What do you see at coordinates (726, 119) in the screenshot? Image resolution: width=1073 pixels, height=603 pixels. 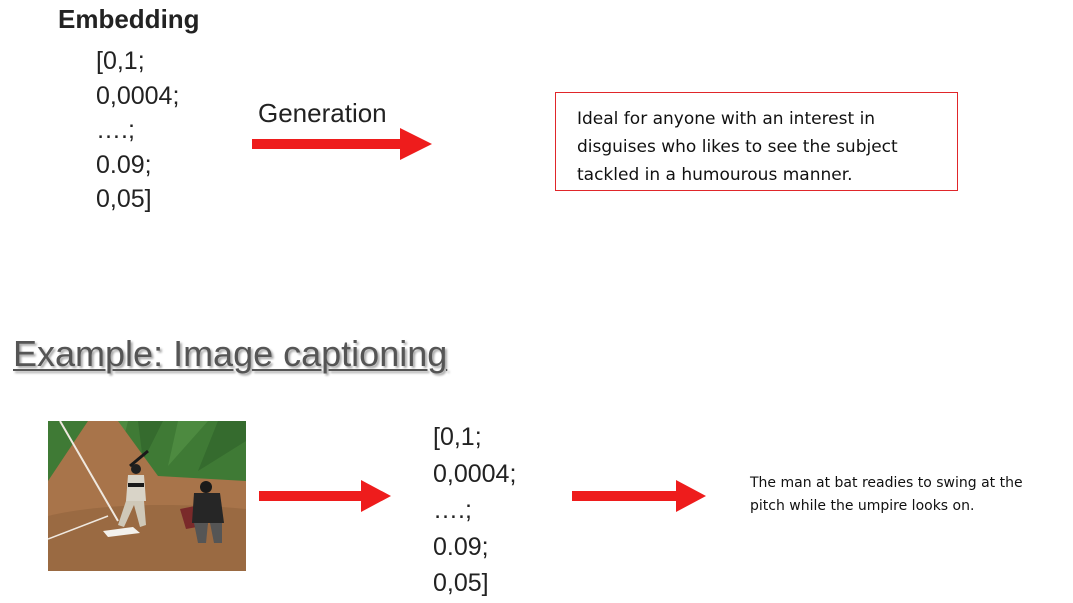 I see `generated-text-line: Ideal for anyone with an interest in` at bounding box center [726, 119].